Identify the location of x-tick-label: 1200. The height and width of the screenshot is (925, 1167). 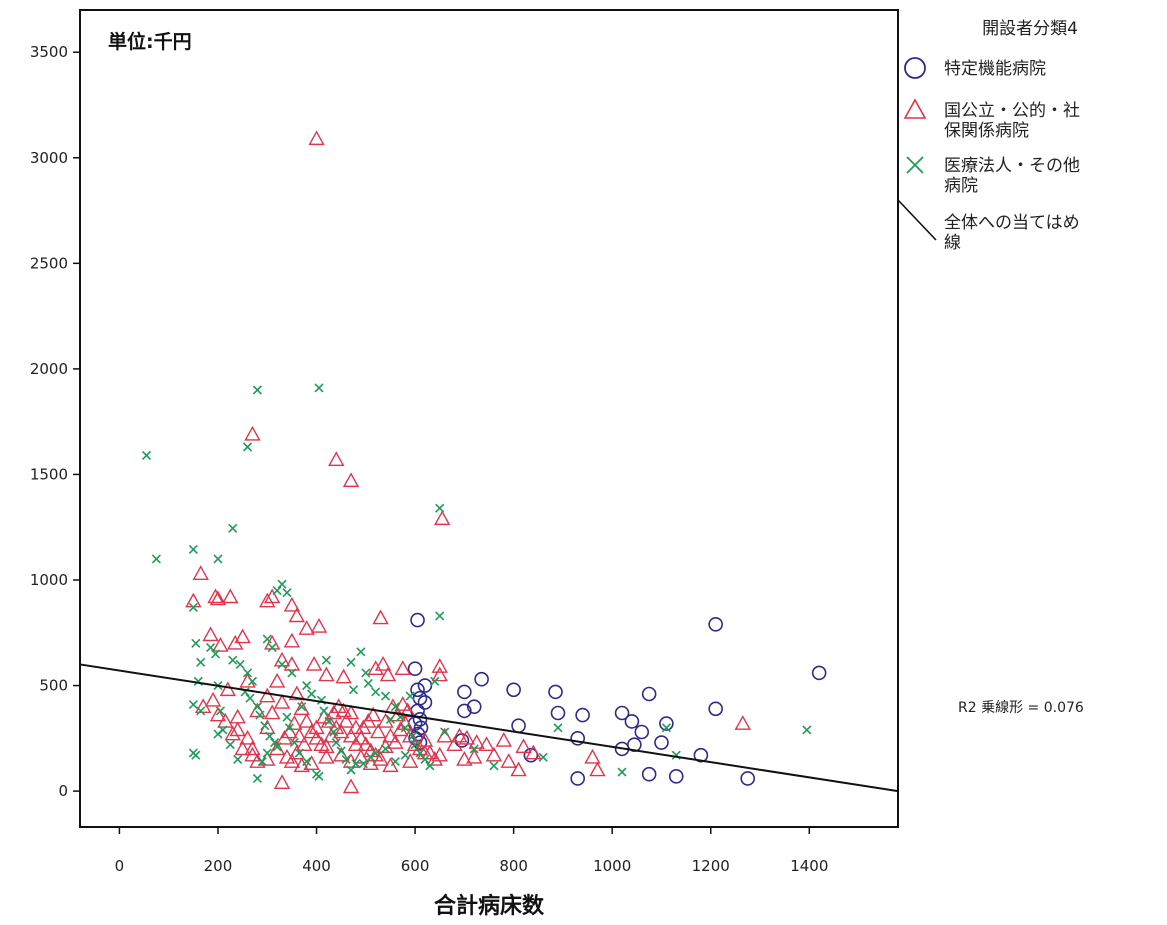
(711, 866).